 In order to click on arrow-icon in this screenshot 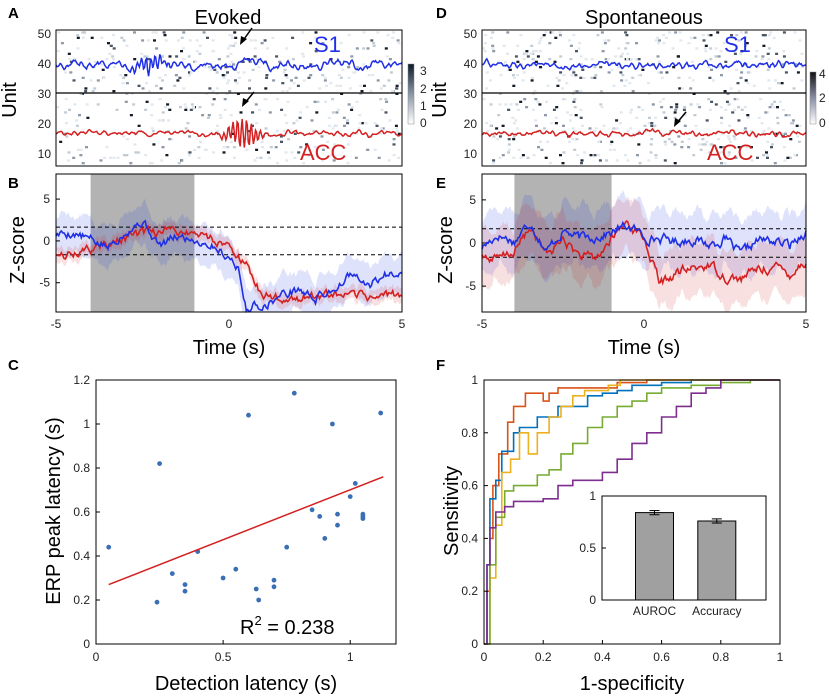, I will do `click(680, 119)`.